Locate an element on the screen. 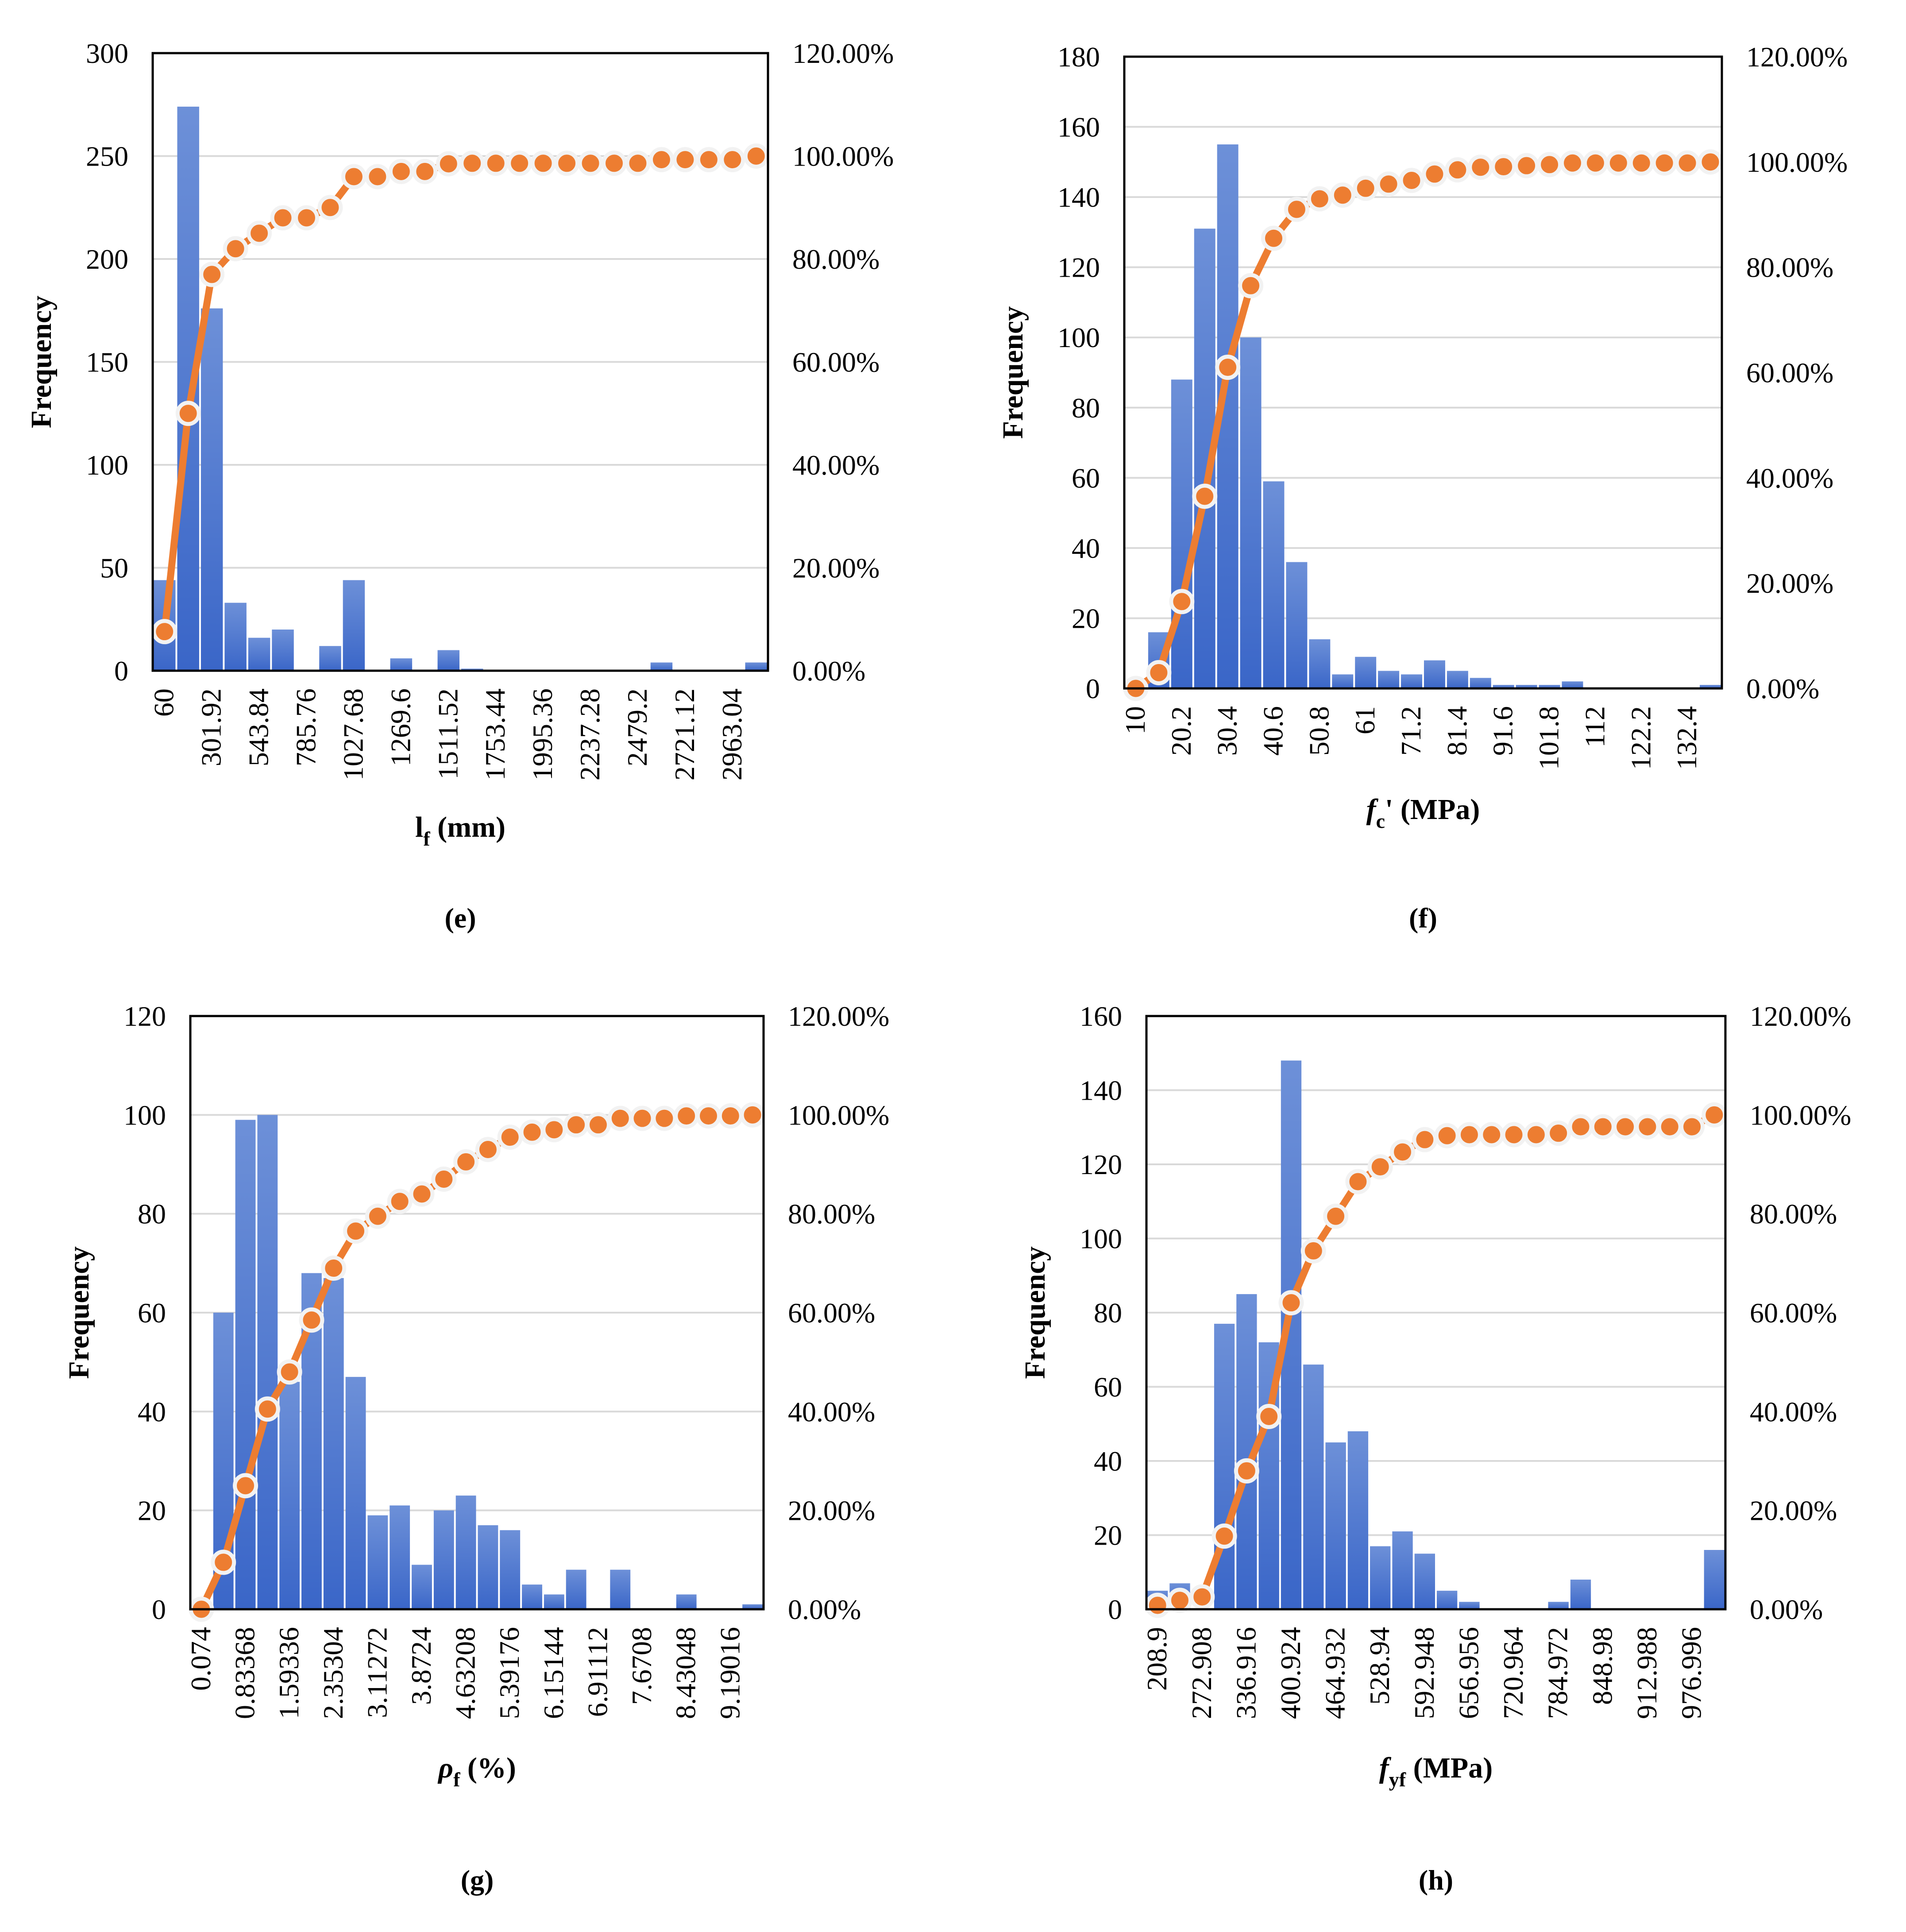 The height and width of the screenshot is (1932, 1906). x-tick-label: 112 is located at coordinates (1595, 727).